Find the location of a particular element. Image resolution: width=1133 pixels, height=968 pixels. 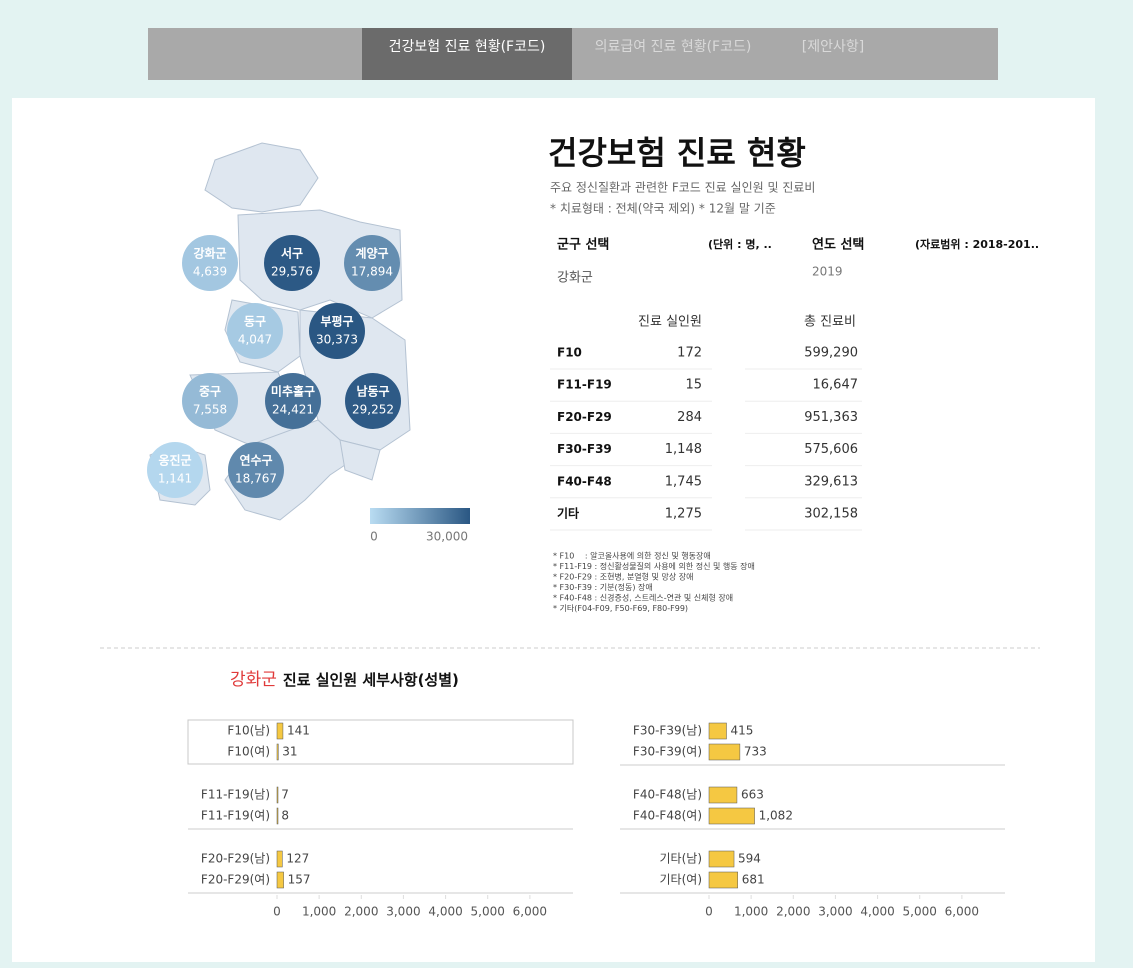

tab-bar is located at coordinates (573, 54).